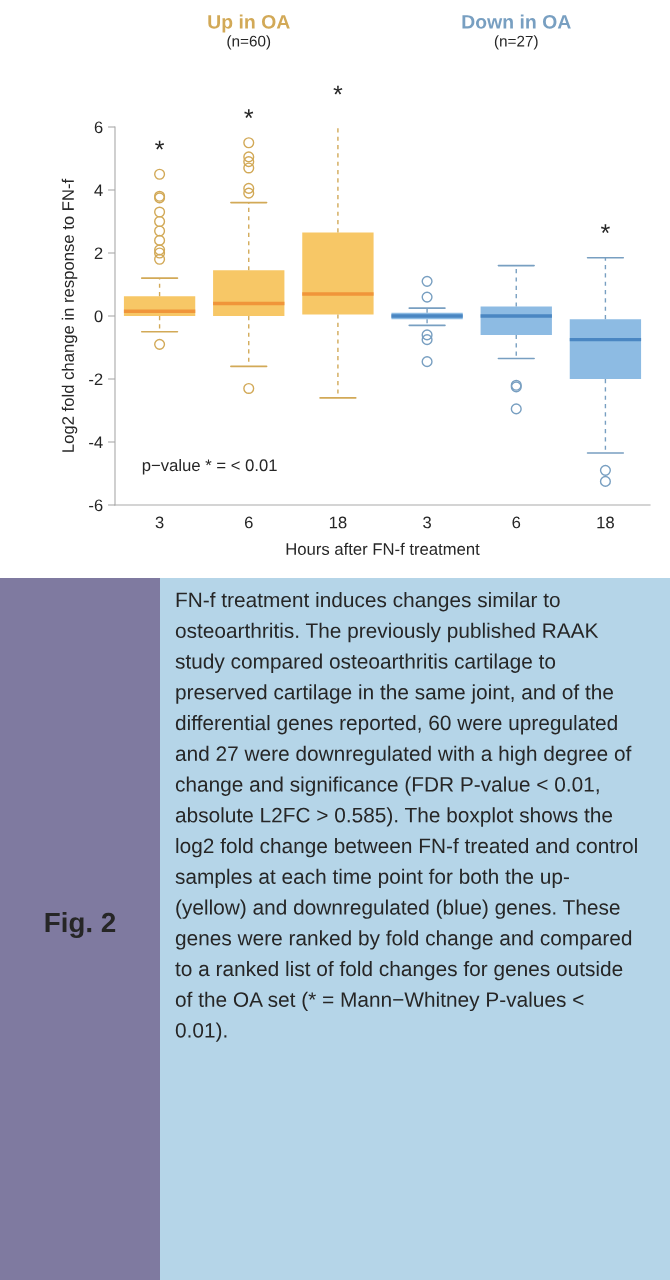  I want to click on y-axis-title: Log2 fold change in response to FN-f, so click(69, 315).